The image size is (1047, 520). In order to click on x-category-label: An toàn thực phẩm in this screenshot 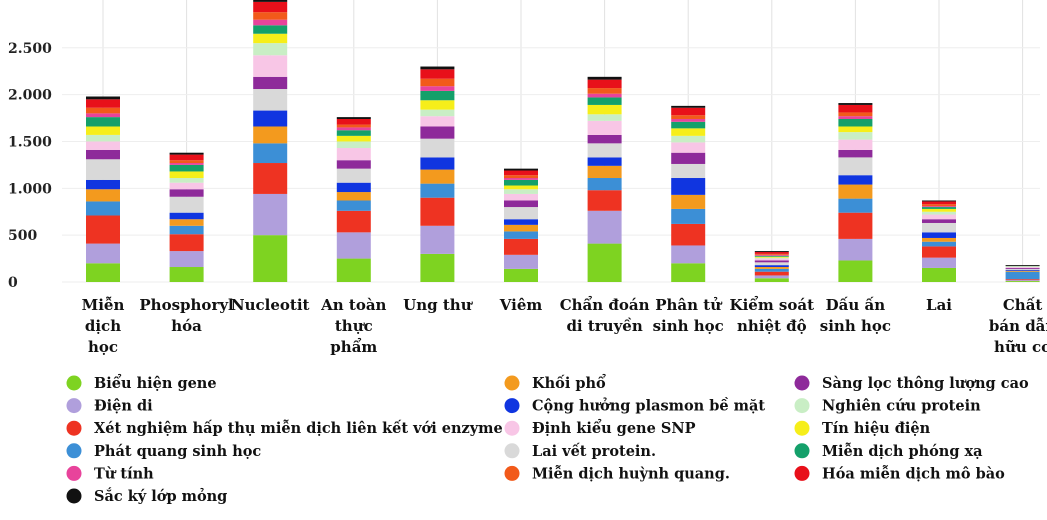, I will do `click(353, 326)`.